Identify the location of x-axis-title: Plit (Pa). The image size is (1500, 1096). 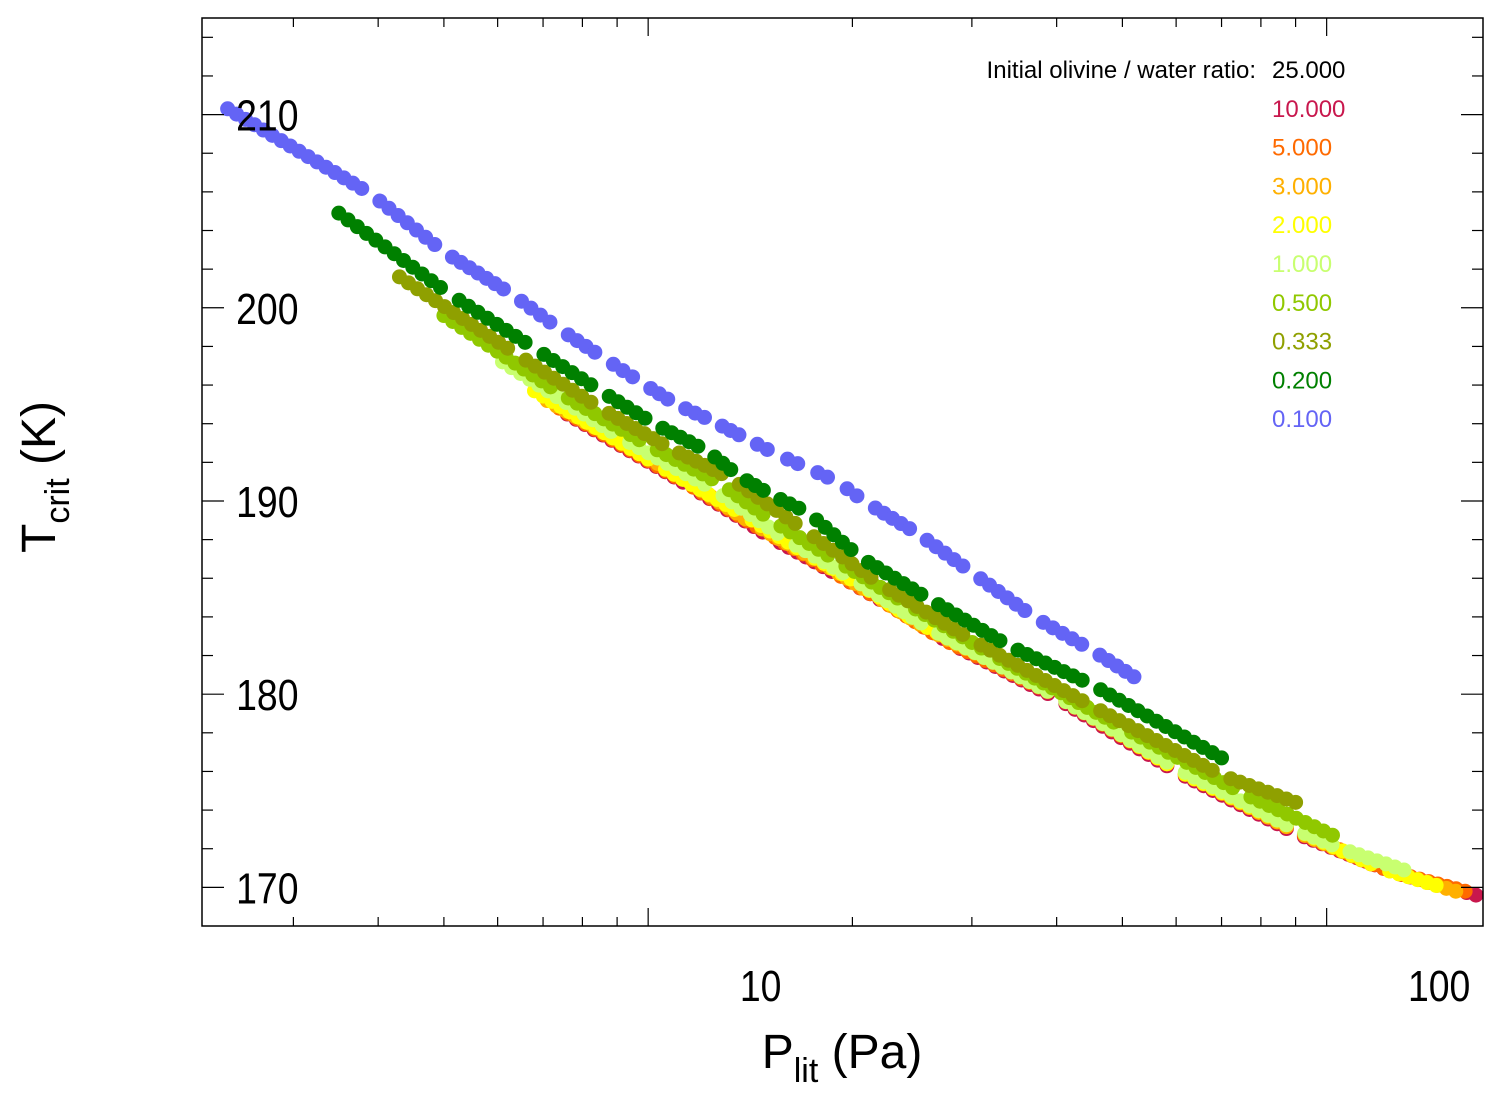
(842, 1058).